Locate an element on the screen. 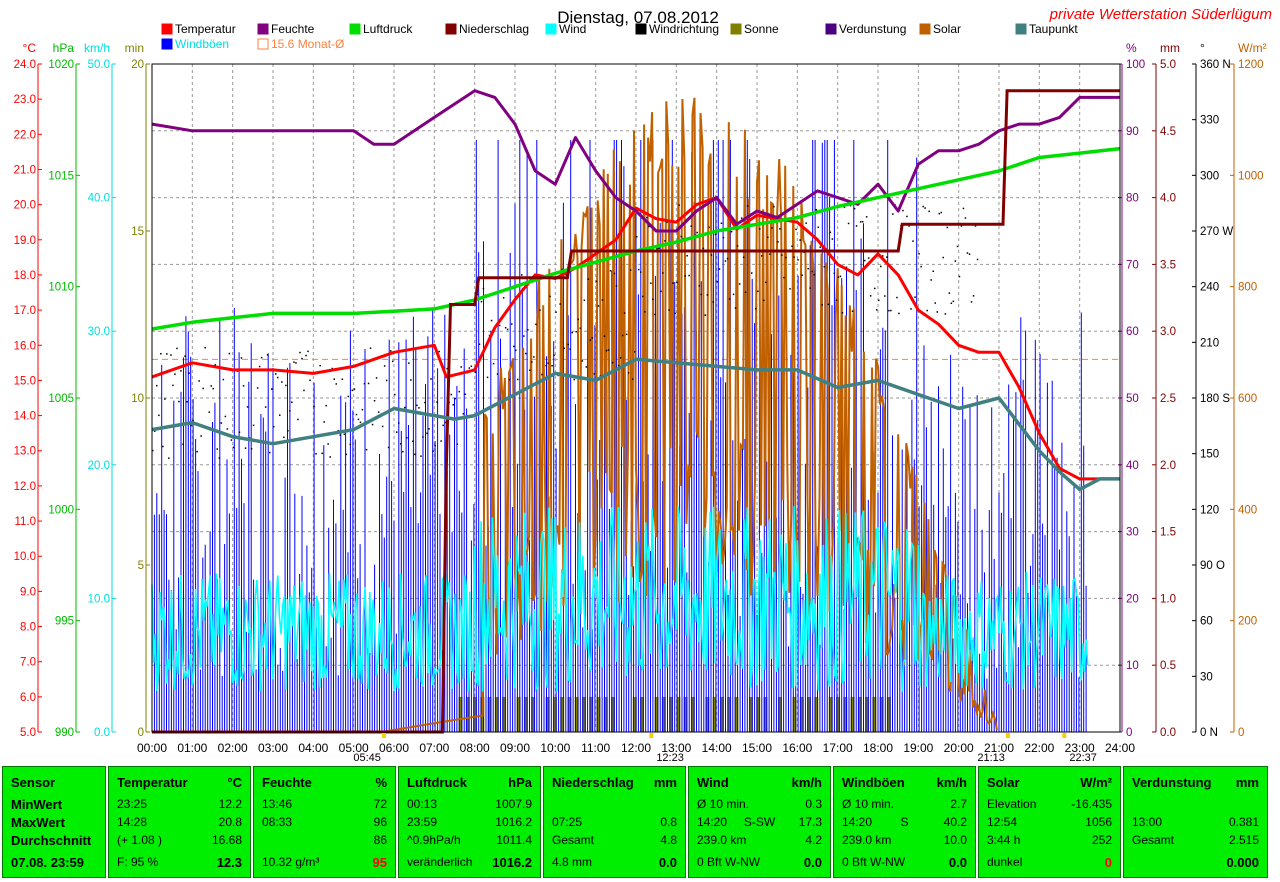 This screenshot has width=1280, height=882. rain-row: 4.8 mm 0.0 is located at coordinates (614, 864).